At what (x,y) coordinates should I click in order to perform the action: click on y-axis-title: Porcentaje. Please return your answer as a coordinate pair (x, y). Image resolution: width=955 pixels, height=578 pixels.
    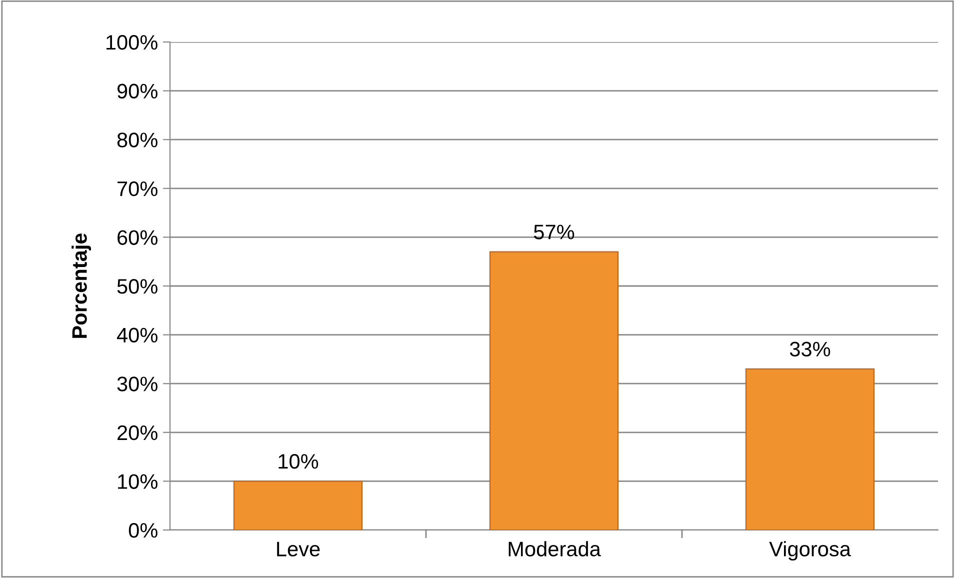
    Looking at the image, I should click on (82, 285).